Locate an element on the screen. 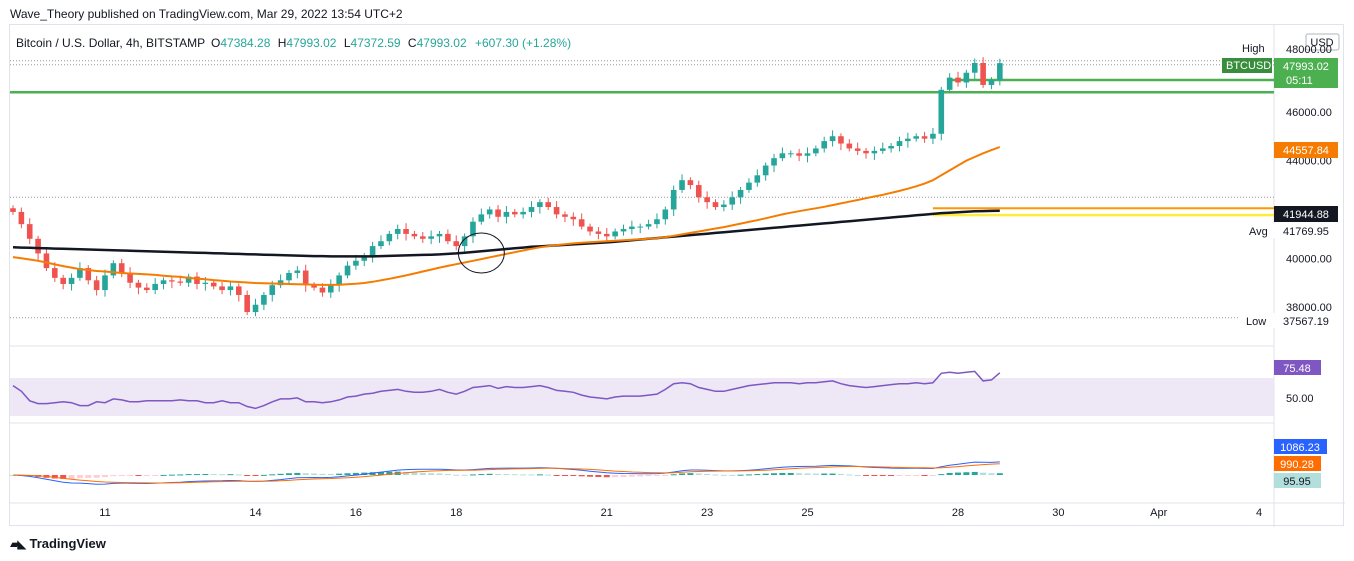 Image resolution: width=1354 pixels, height=561 pixels. low-value: 37567.19 is located at coordinates (1306, 322).